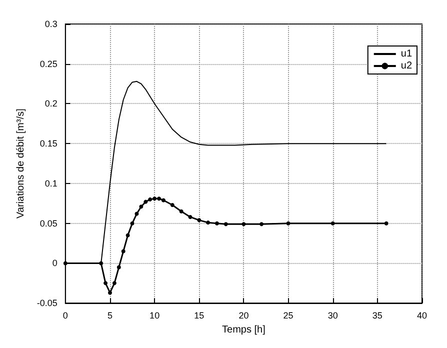  What do you see at coordinates (51, 183) in the screenshot?
I see `y-tick-label: 0.1` at bounding box center [51, 183].